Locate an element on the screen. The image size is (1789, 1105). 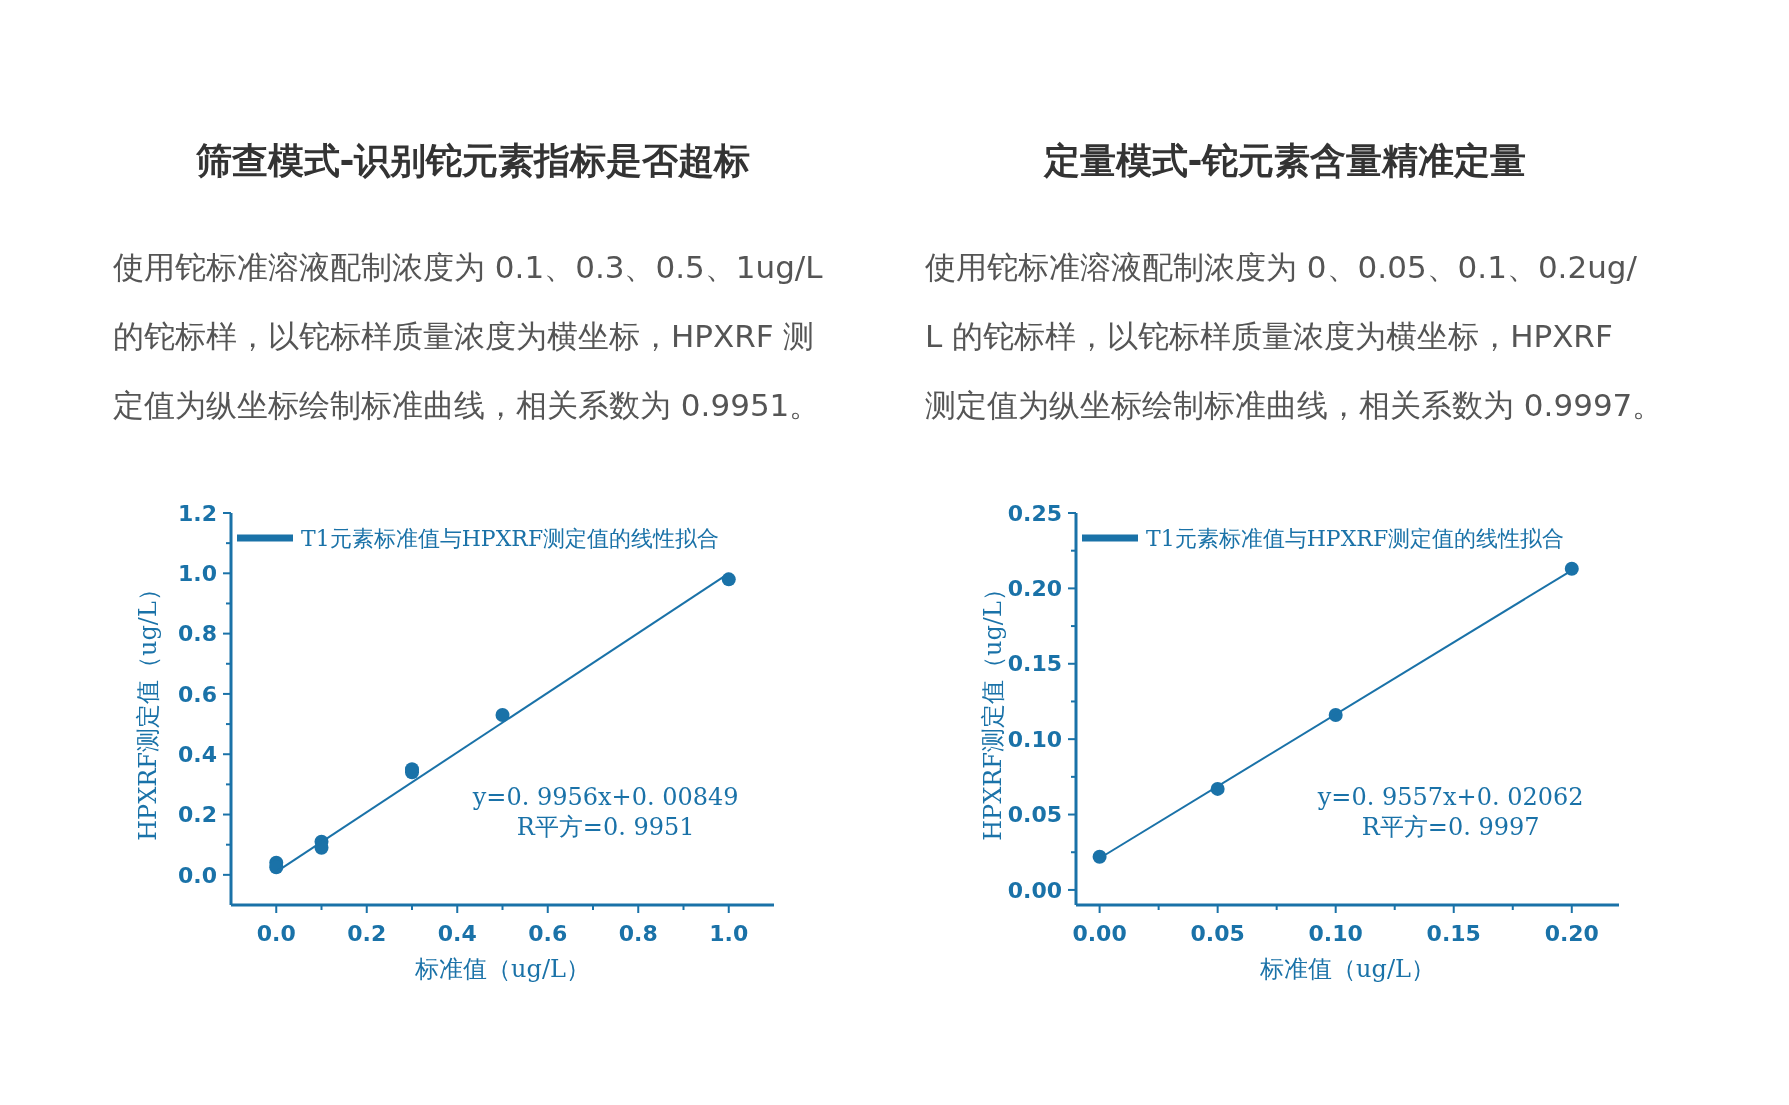
x-tick-label: 0.0 is located at coordinates (276, 933).